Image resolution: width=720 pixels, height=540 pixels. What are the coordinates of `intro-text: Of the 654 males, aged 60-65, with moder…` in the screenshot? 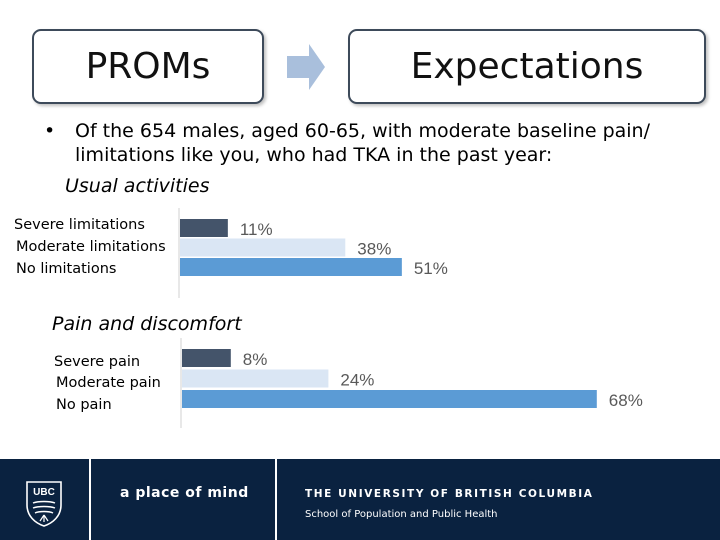 It's located at (363, 143).